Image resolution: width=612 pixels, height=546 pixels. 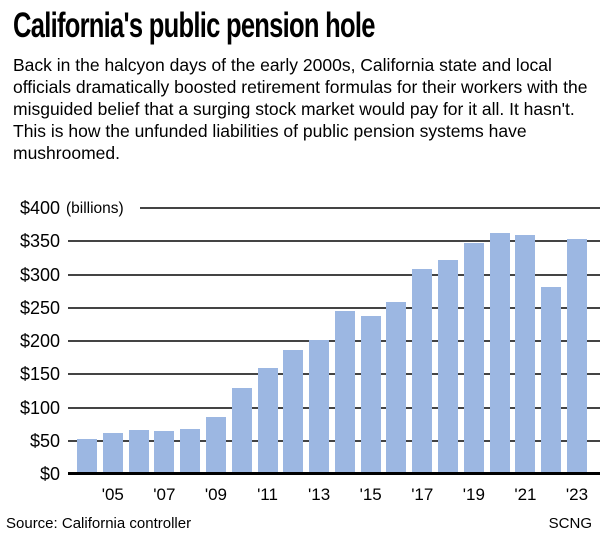 I want to click on y-tick-label: $200, so click(x=39, y=341).